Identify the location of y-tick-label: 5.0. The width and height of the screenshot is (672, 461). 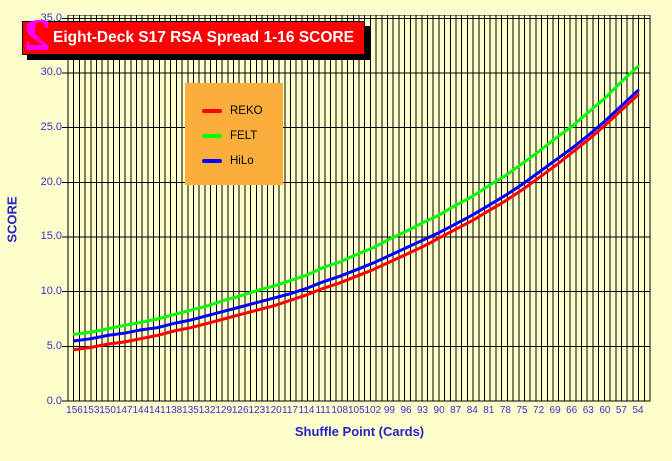
(54, 346).